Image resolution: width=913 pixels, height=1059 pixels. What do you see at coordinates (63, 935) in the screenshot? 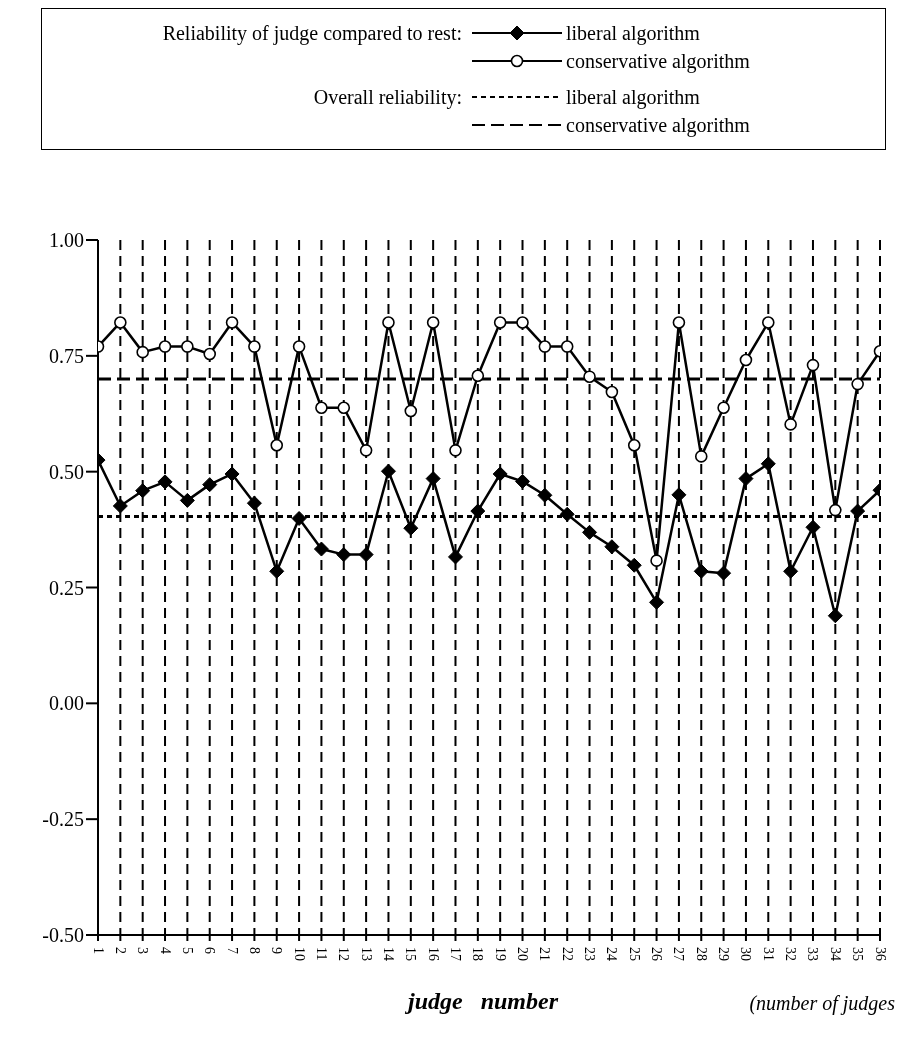
I see `y-tick-label: -0.50` at bounding box center [63, 935].